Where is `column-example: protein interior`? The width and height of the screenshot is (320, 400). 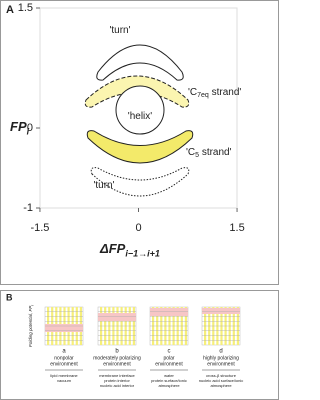
column-example: protein interior is located at coordinates (117, 380).